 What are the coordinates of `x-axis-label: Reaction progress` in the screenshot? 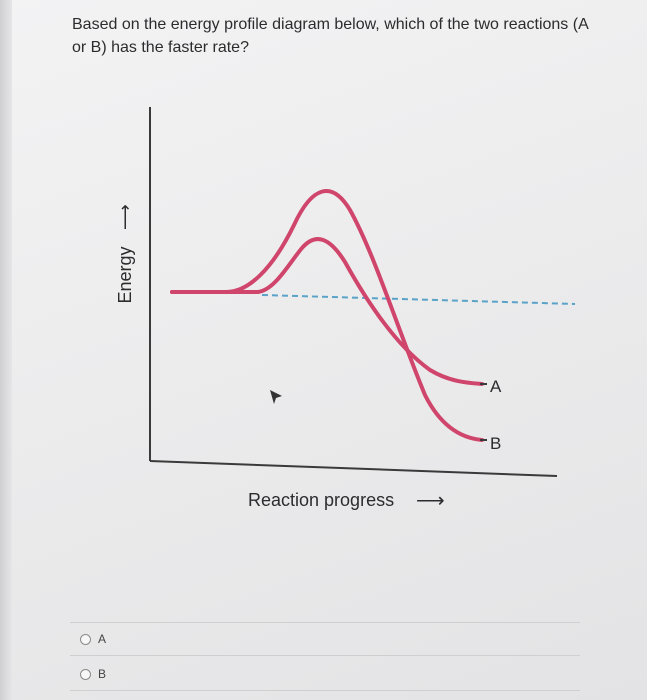 It's located at (321, 500).